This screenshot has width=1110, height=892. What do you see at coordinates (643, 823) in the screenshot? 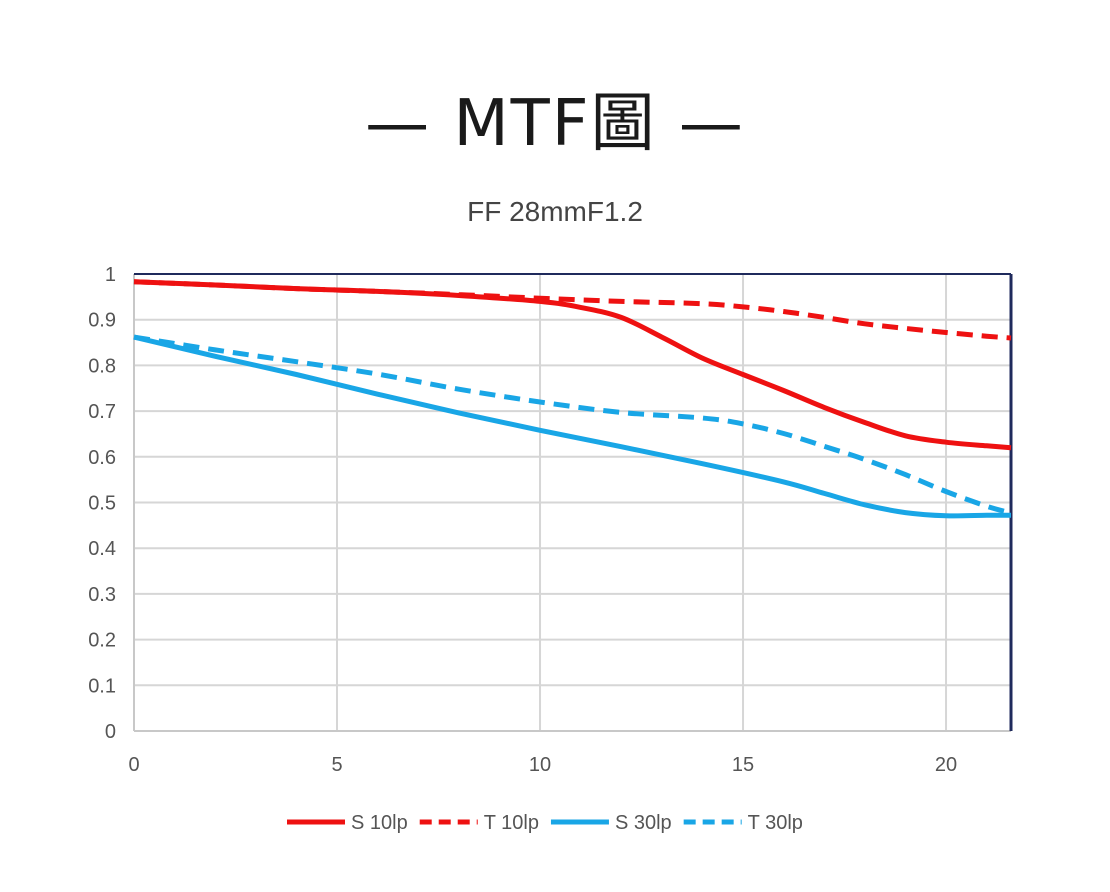
I see `legend-s-30lp-label: S 30lp` at bounding box center [643, 823].